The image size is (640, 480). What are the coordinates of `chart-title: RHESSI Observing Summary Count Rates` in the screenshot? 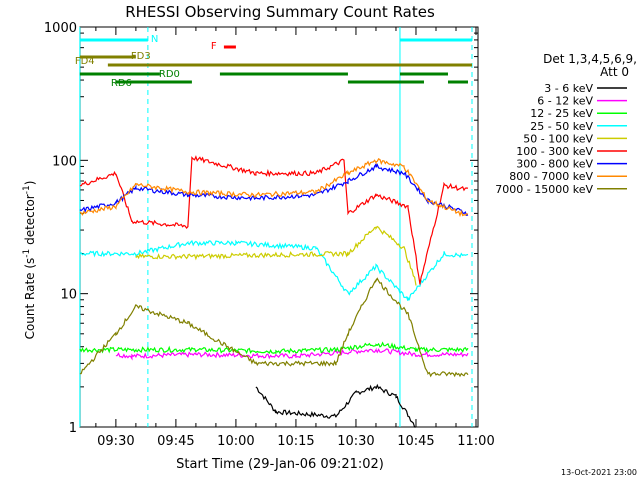 It's located at (280, 12).